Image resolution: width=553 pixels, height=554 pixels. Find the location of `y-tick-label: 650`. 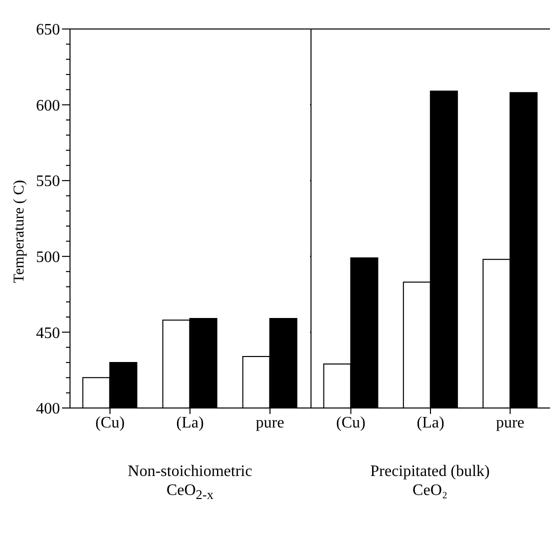

y-tick-label: 650 is located at coordinates (48, 30).